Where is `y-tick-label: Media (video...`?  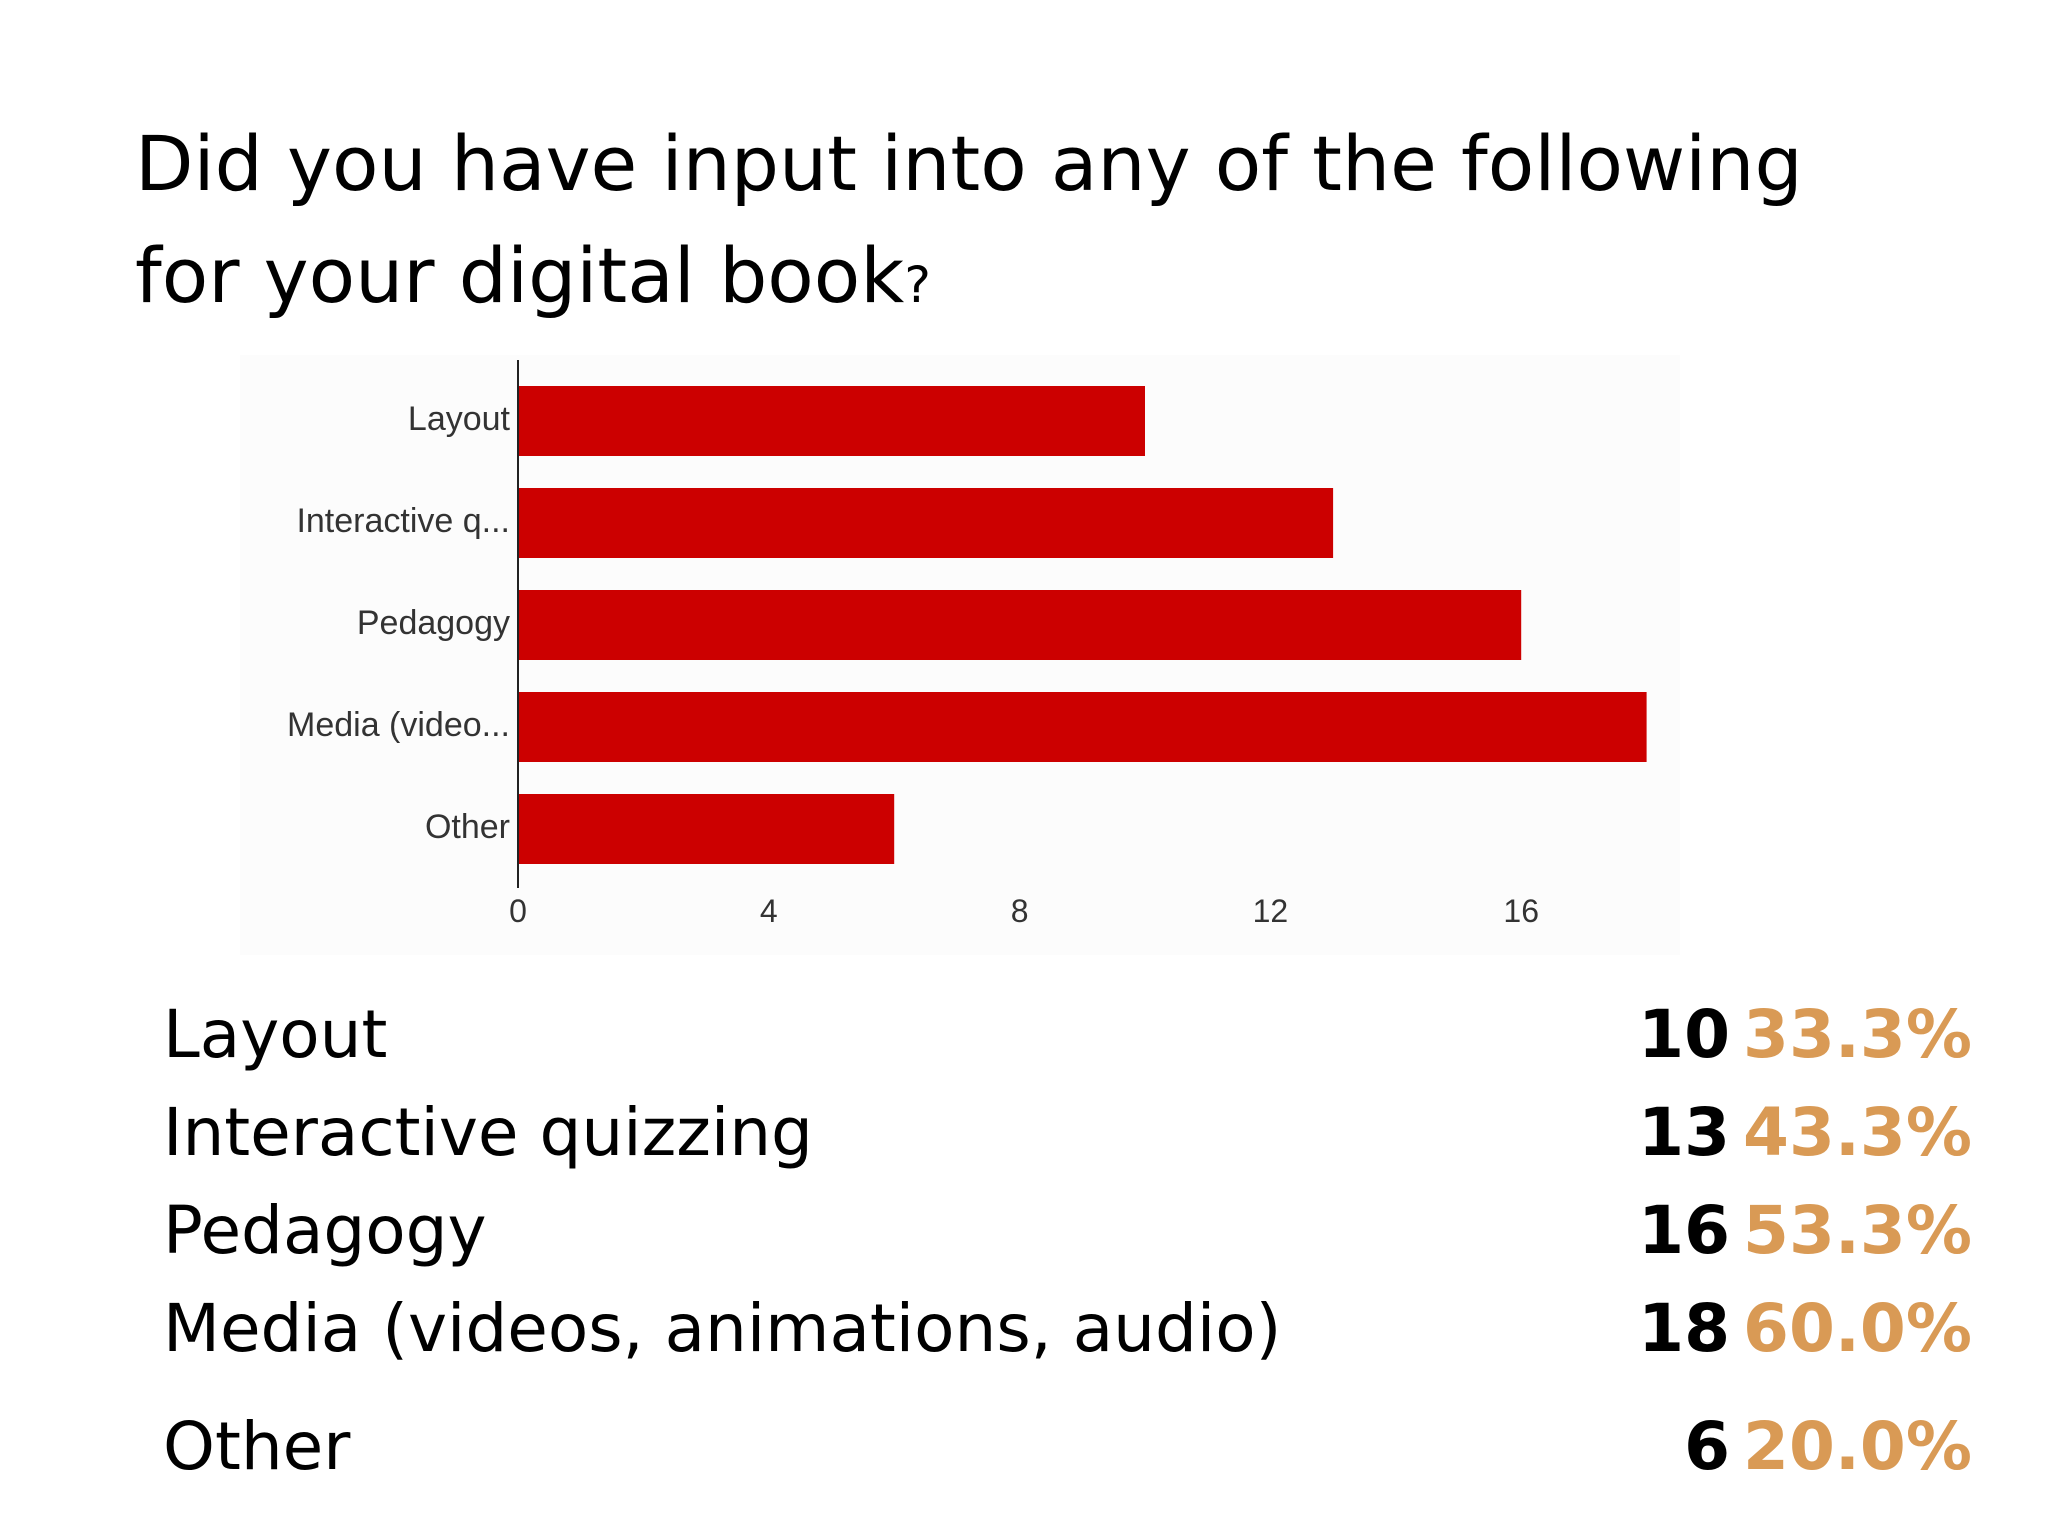
y-tick-label: Media (video... is located at coordinates (398, 725).